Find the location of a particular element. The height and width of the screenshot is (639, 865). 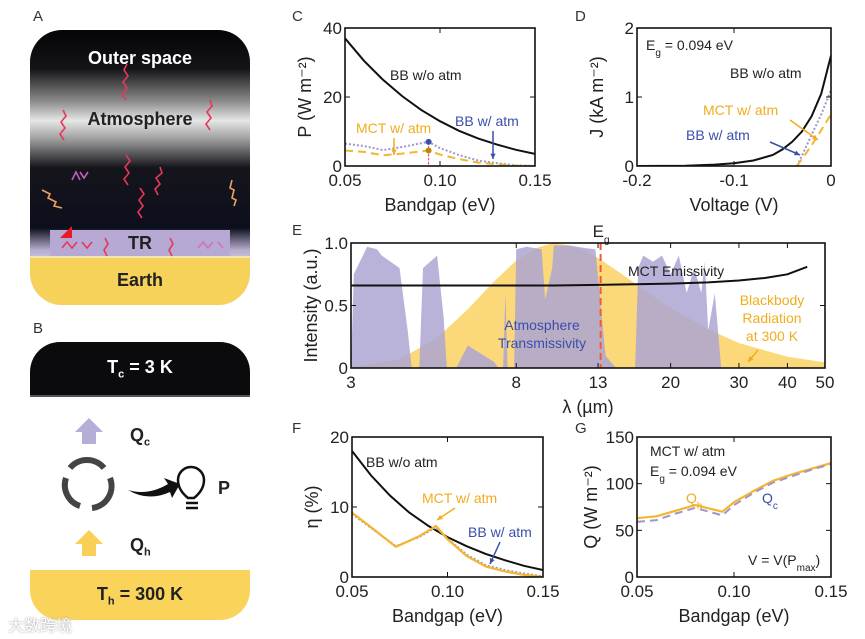

atmosphere-label: Atmosphere is located at coordinates (140, 119).